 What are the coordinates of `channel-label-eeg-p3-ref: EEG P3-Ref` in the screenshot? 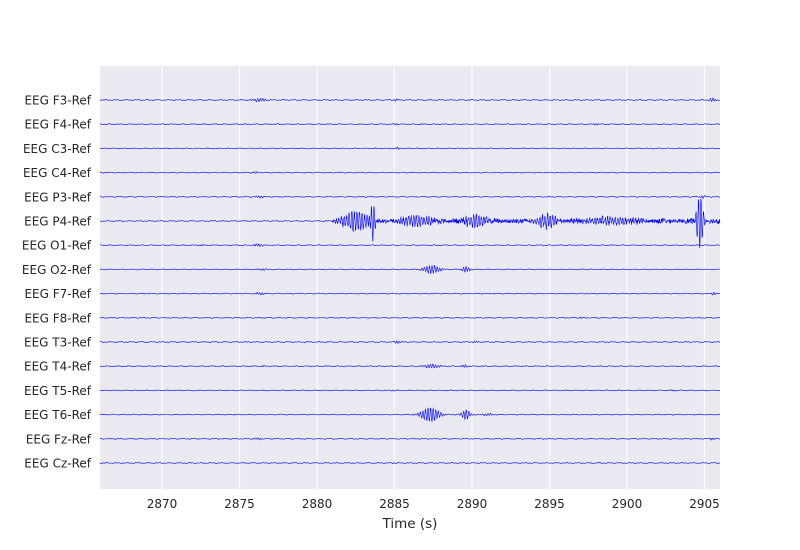 It's located at (58, 197).